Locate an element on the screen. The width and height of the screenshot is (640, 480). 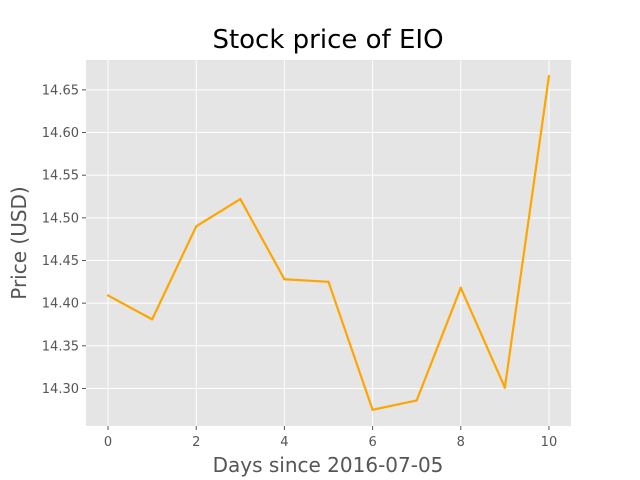
y-tick-label: 14.65 is located at coordinates (60, 90).